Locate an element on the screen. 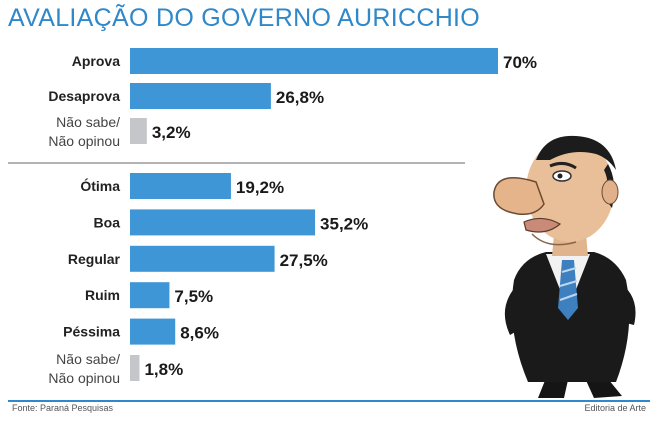 The height and width of the screenshot is (431, 660). value-label: 1,8% is located at coordinates (163, 369).